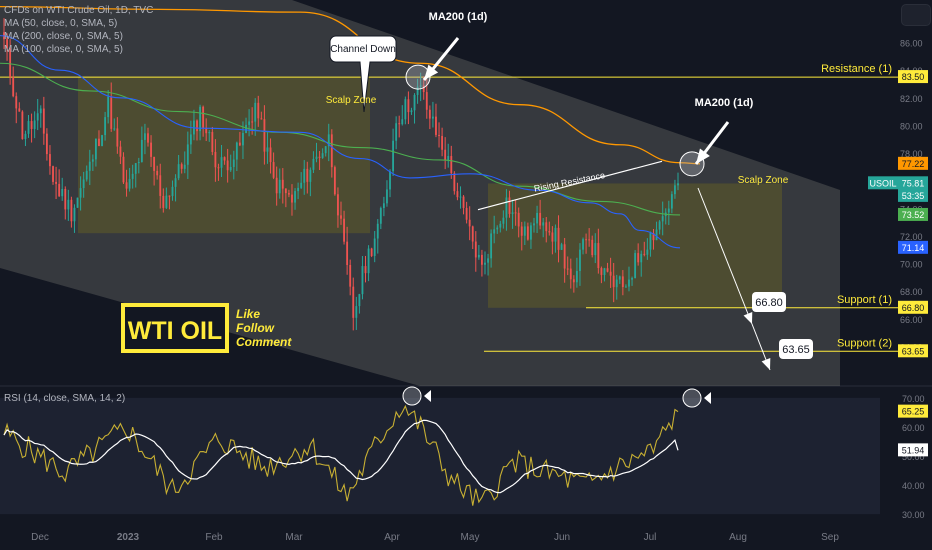 The image size is (932, 550). What do you see at coordinates (830, 537) in the screenshot?
I see `x-tick-Sep: Sep` at bounding box center [830, 537].